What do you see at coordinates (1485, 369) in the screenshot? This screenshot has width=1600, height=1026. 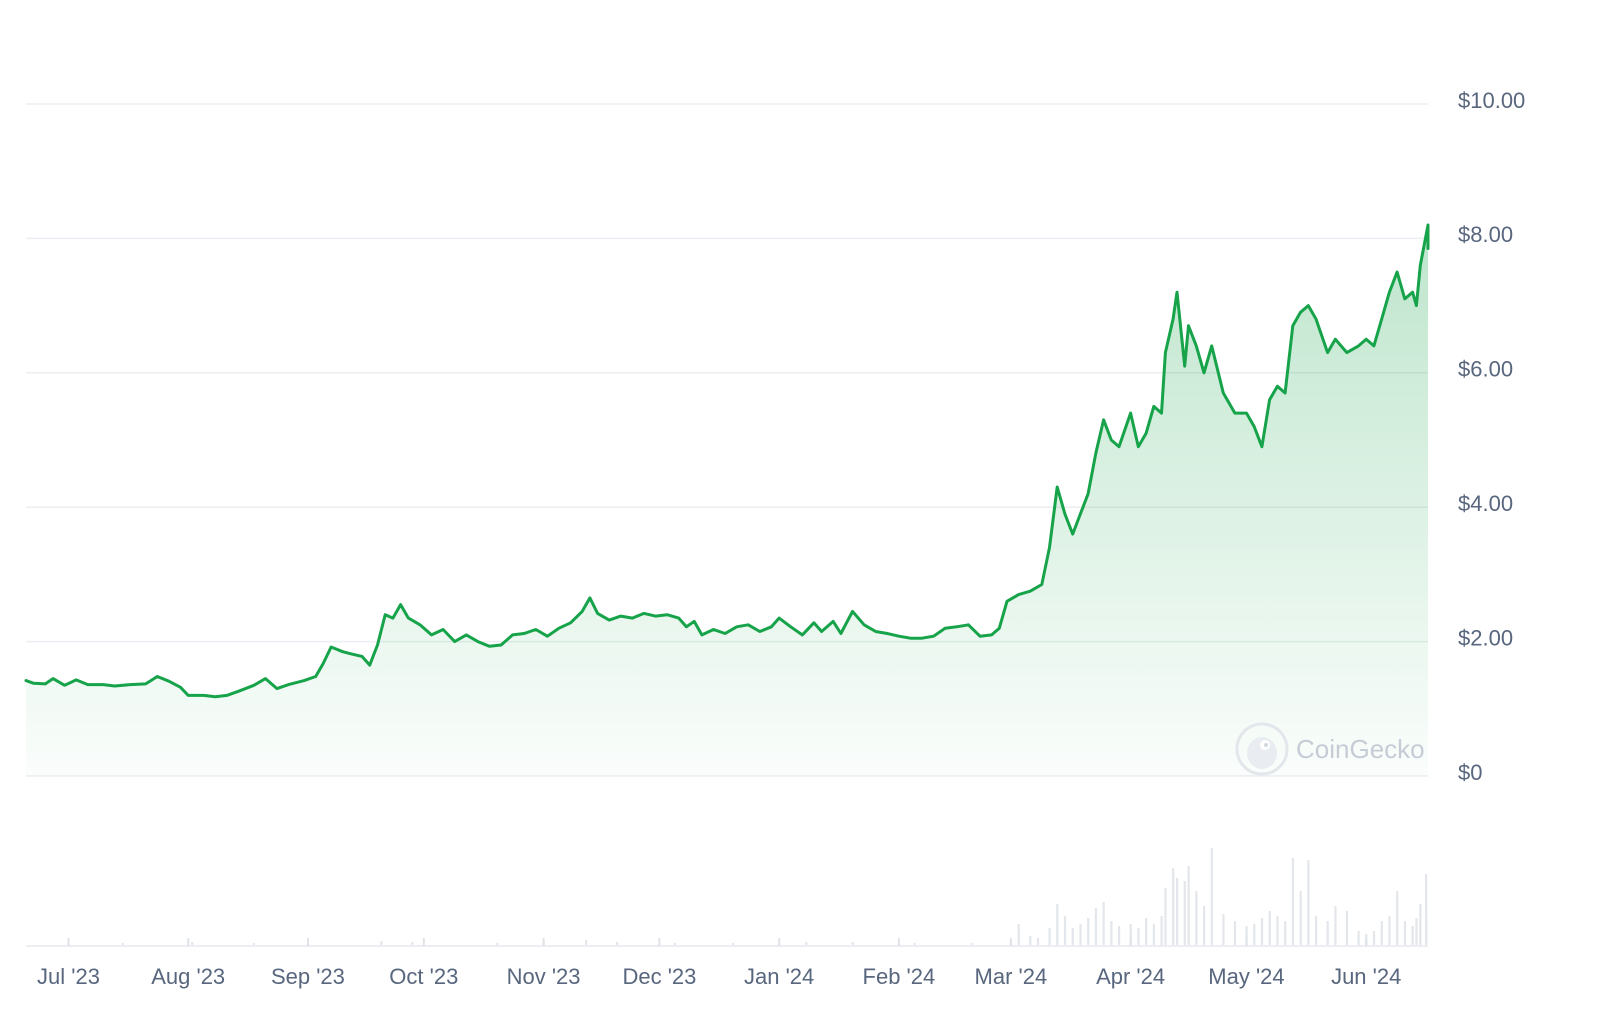 I see `y-tick-label: $6.00` at bounding box center [1485, 369].